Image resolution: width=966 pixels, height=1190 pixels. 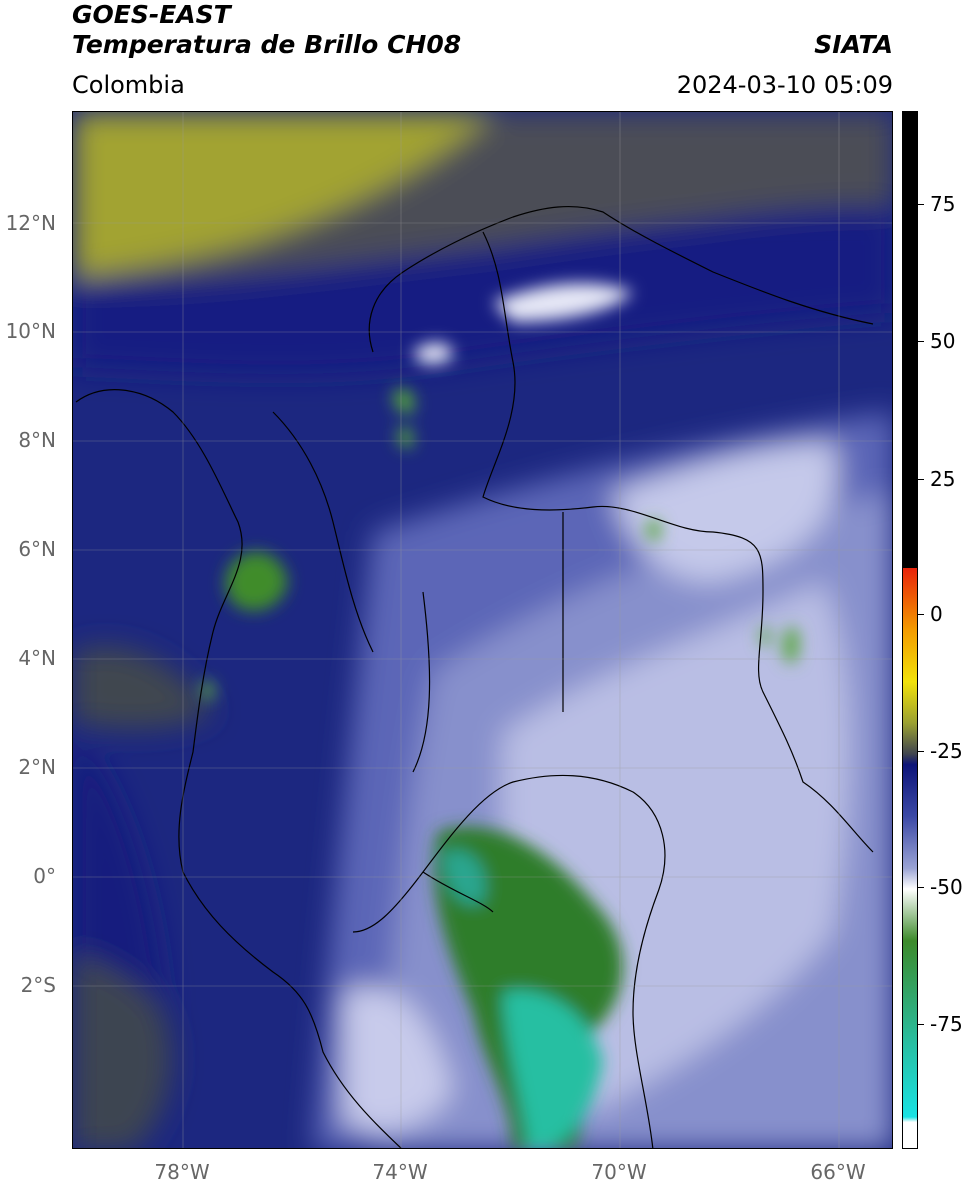 I want to click on colorbar-label-minus75: -75, so click(x=946, y=1024).